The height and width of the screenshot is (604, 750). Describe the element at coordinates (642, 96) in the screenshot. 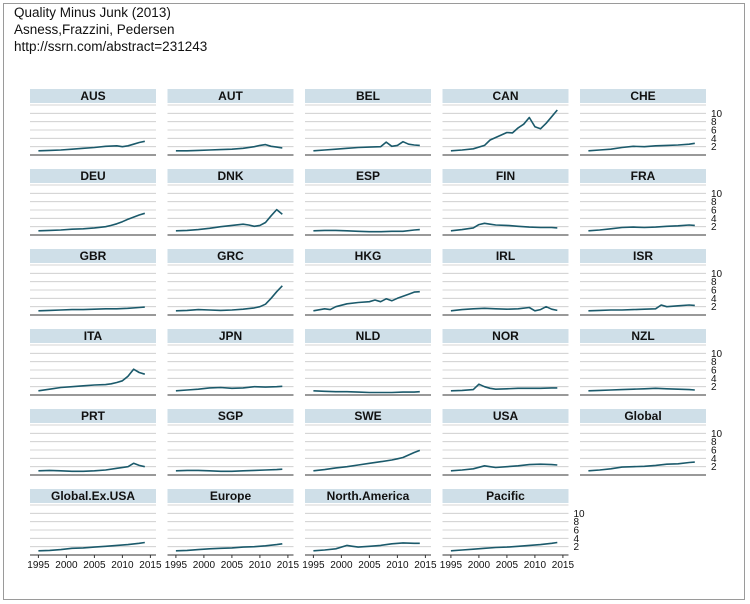

I see `strip-label-che: CHE` at that location.